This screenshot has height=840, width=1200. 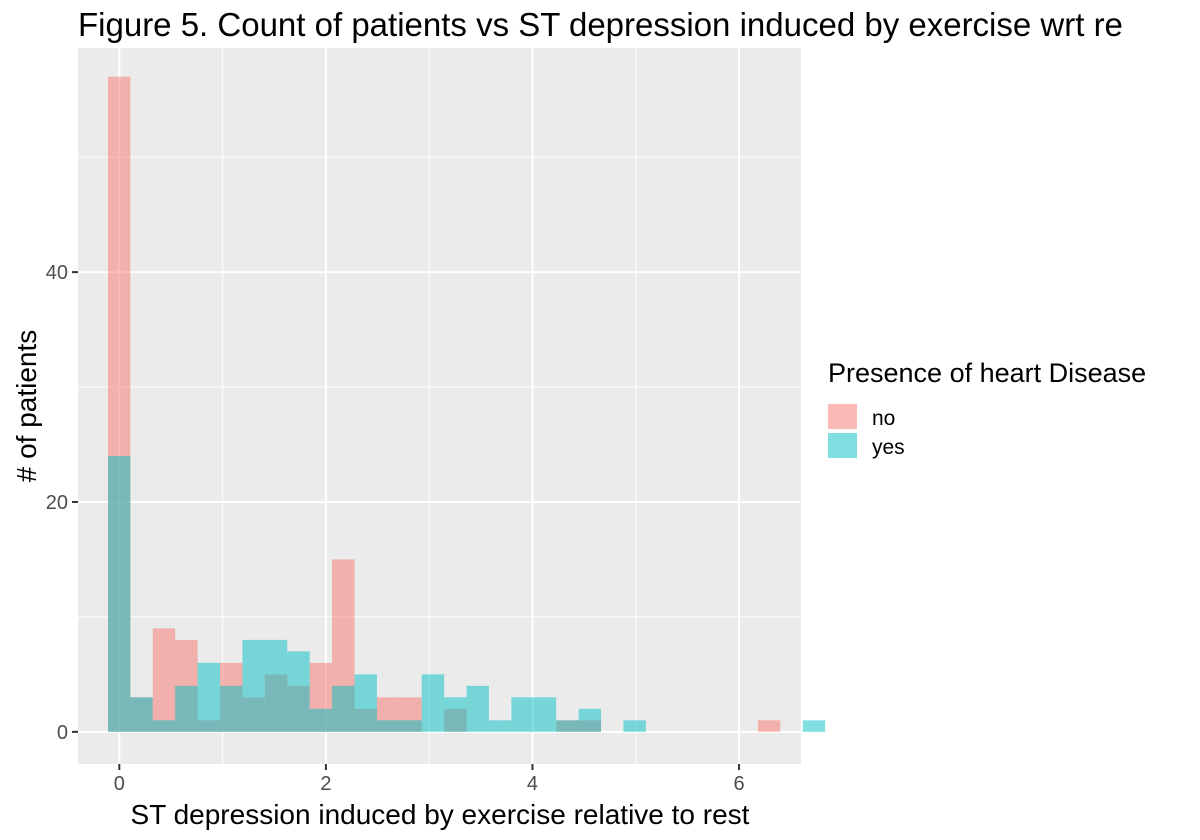 I want to click on y-tick-label: 40, so click(x=57, y=273).